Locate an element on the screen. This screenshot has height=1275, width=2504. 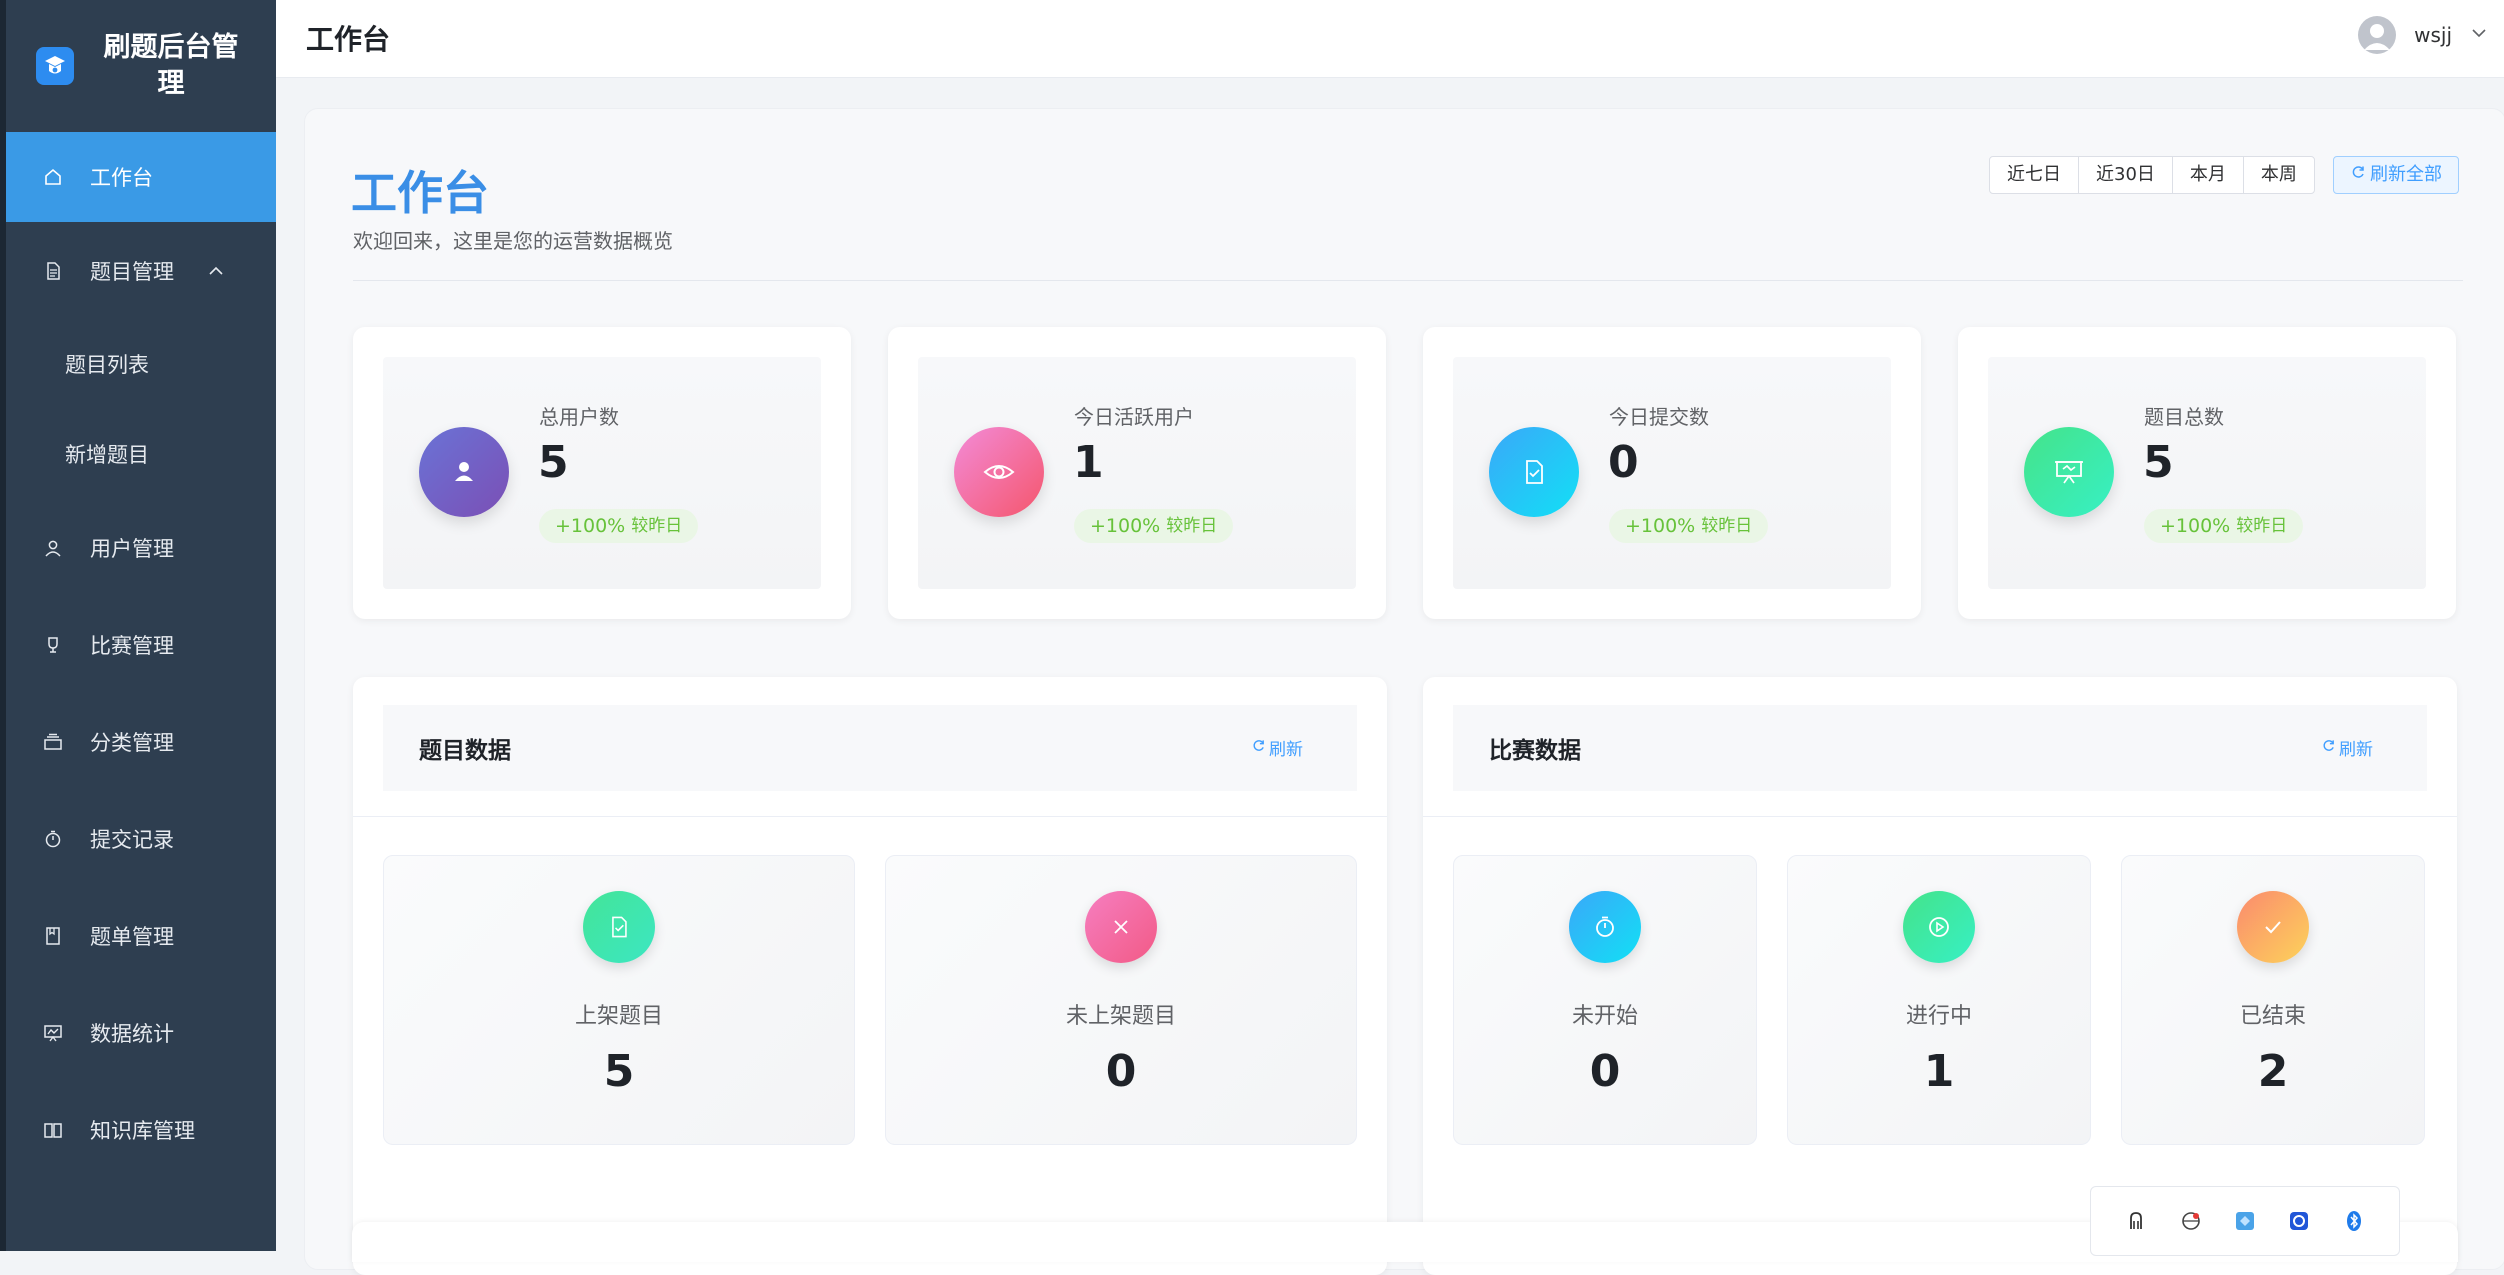
sidebar-item-question-management: 题目管理 is located at coordinates (141, 270).